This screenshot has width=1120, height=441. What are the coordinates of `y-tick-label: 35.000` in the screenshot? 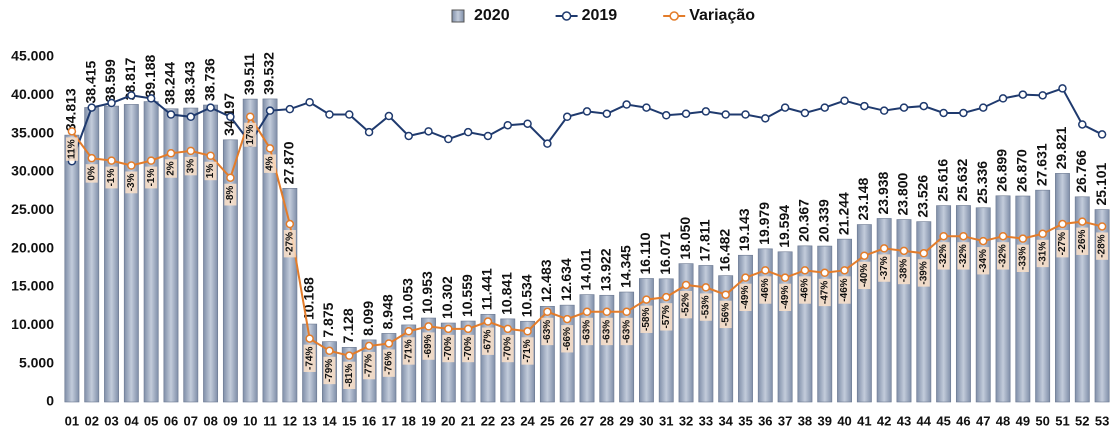 It's located at (32, 132).